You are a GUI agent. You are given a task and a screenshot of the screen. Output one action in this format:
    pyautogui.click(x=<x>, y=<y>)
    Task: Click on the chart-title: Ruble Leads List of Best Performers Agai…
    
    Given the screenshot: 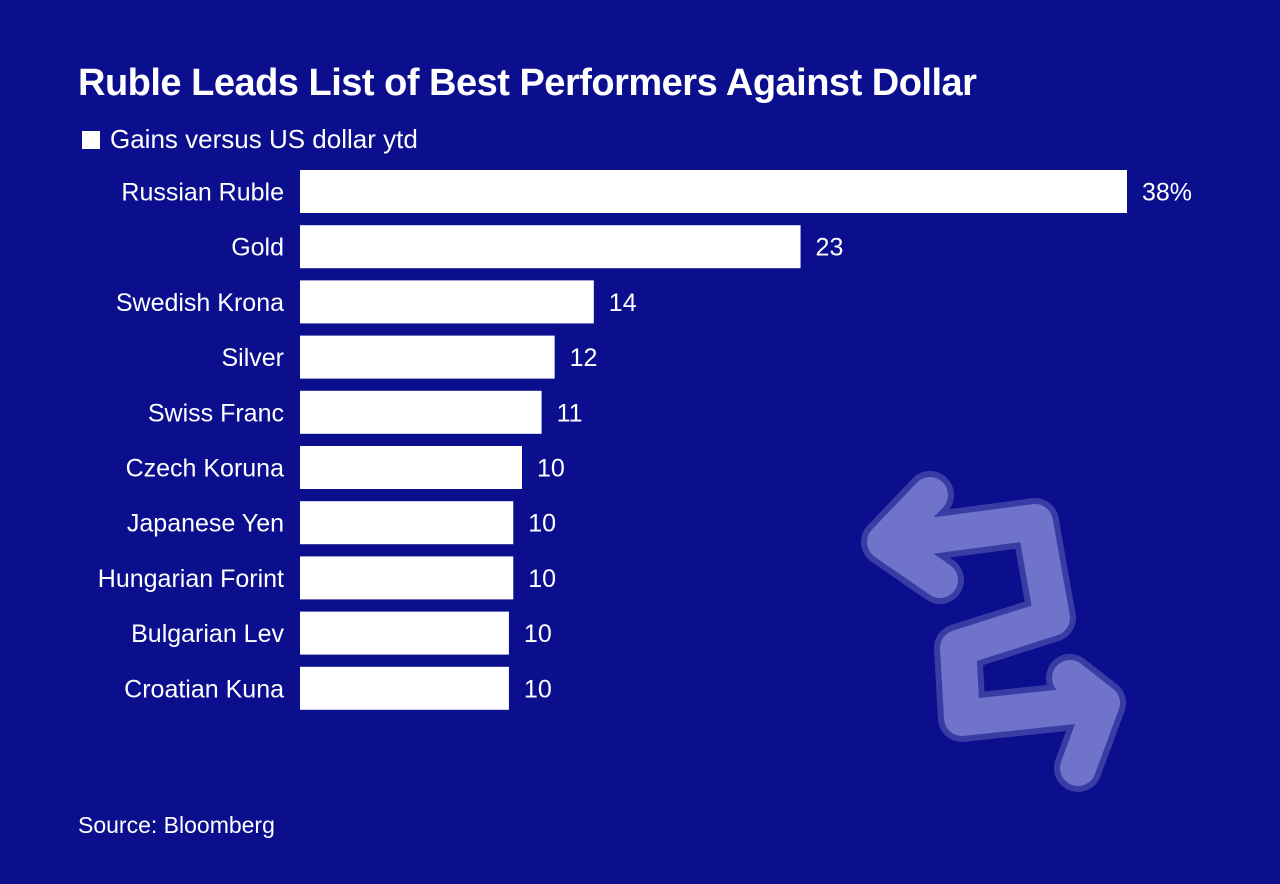 What is the action you would take?
    pyautogui.click(x=527, y=83)
    